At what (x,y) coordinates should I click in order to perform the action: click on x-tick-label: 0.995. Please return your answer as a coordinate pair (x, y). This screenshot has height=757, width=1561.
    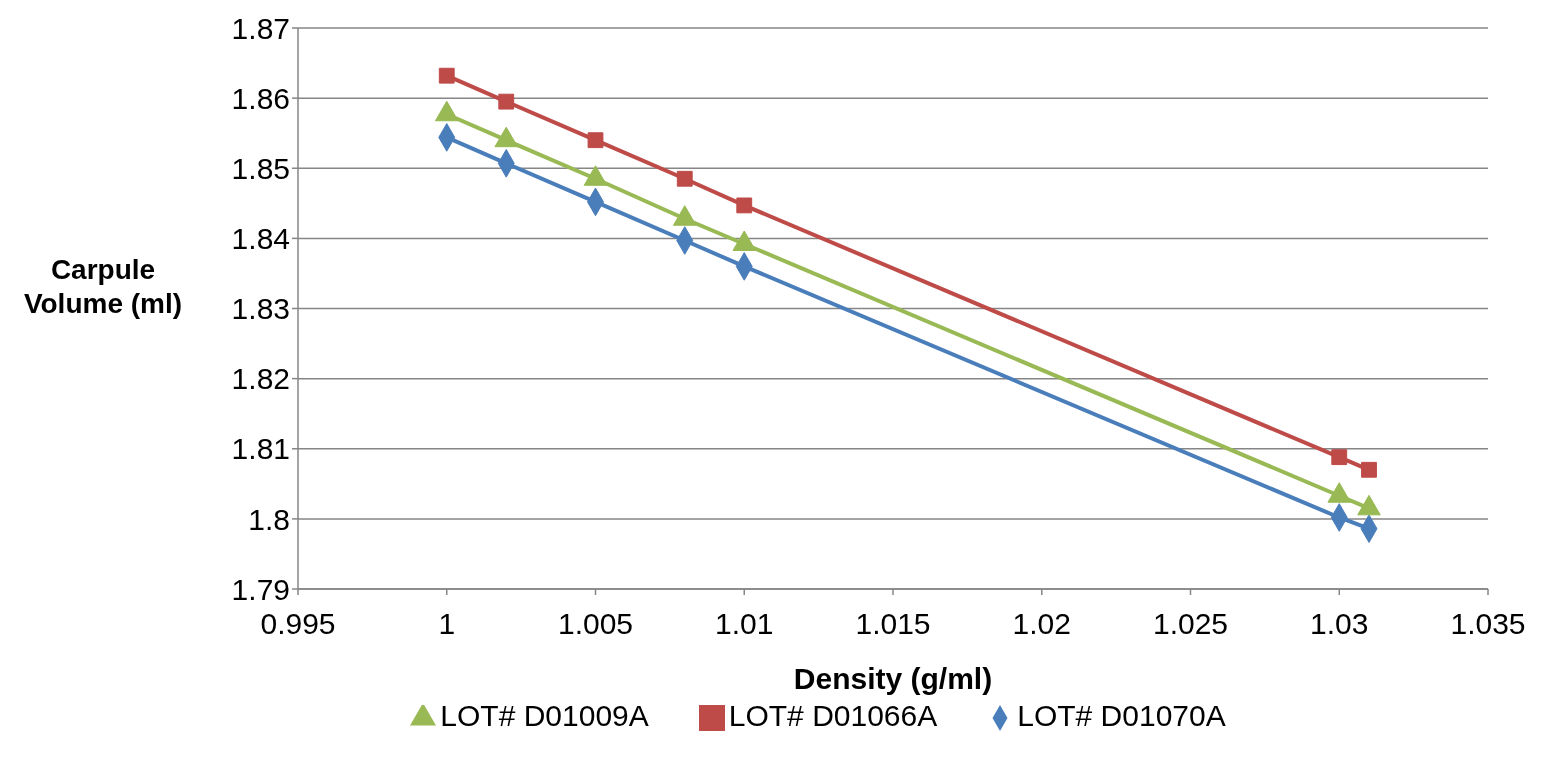
    Looking at the image, I should click on (298, 624).